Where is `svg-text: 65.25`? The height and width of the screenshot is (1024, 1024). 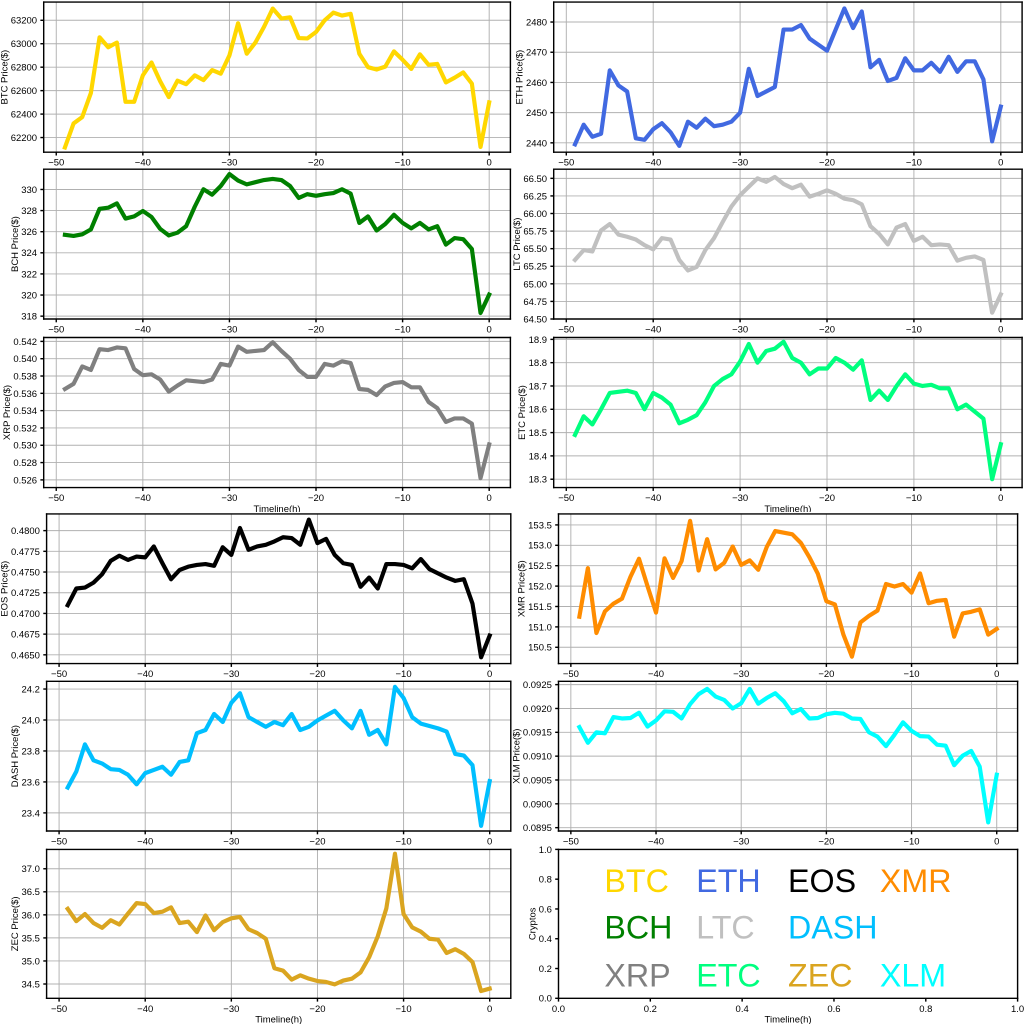 svg-text: 65.25 is located at coordinates (535, 267).